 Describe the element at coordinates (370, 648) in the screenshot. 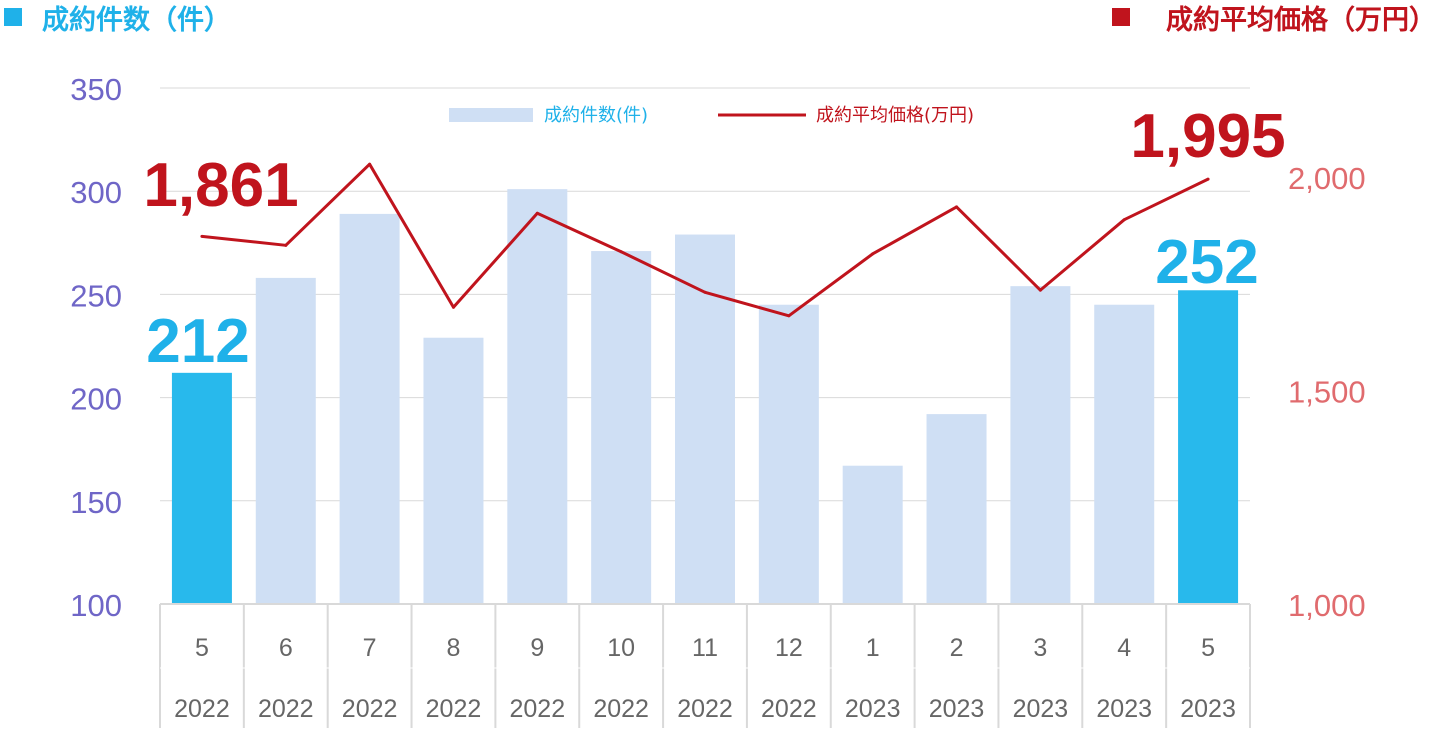

I see `category-month-label: 7` at that location.